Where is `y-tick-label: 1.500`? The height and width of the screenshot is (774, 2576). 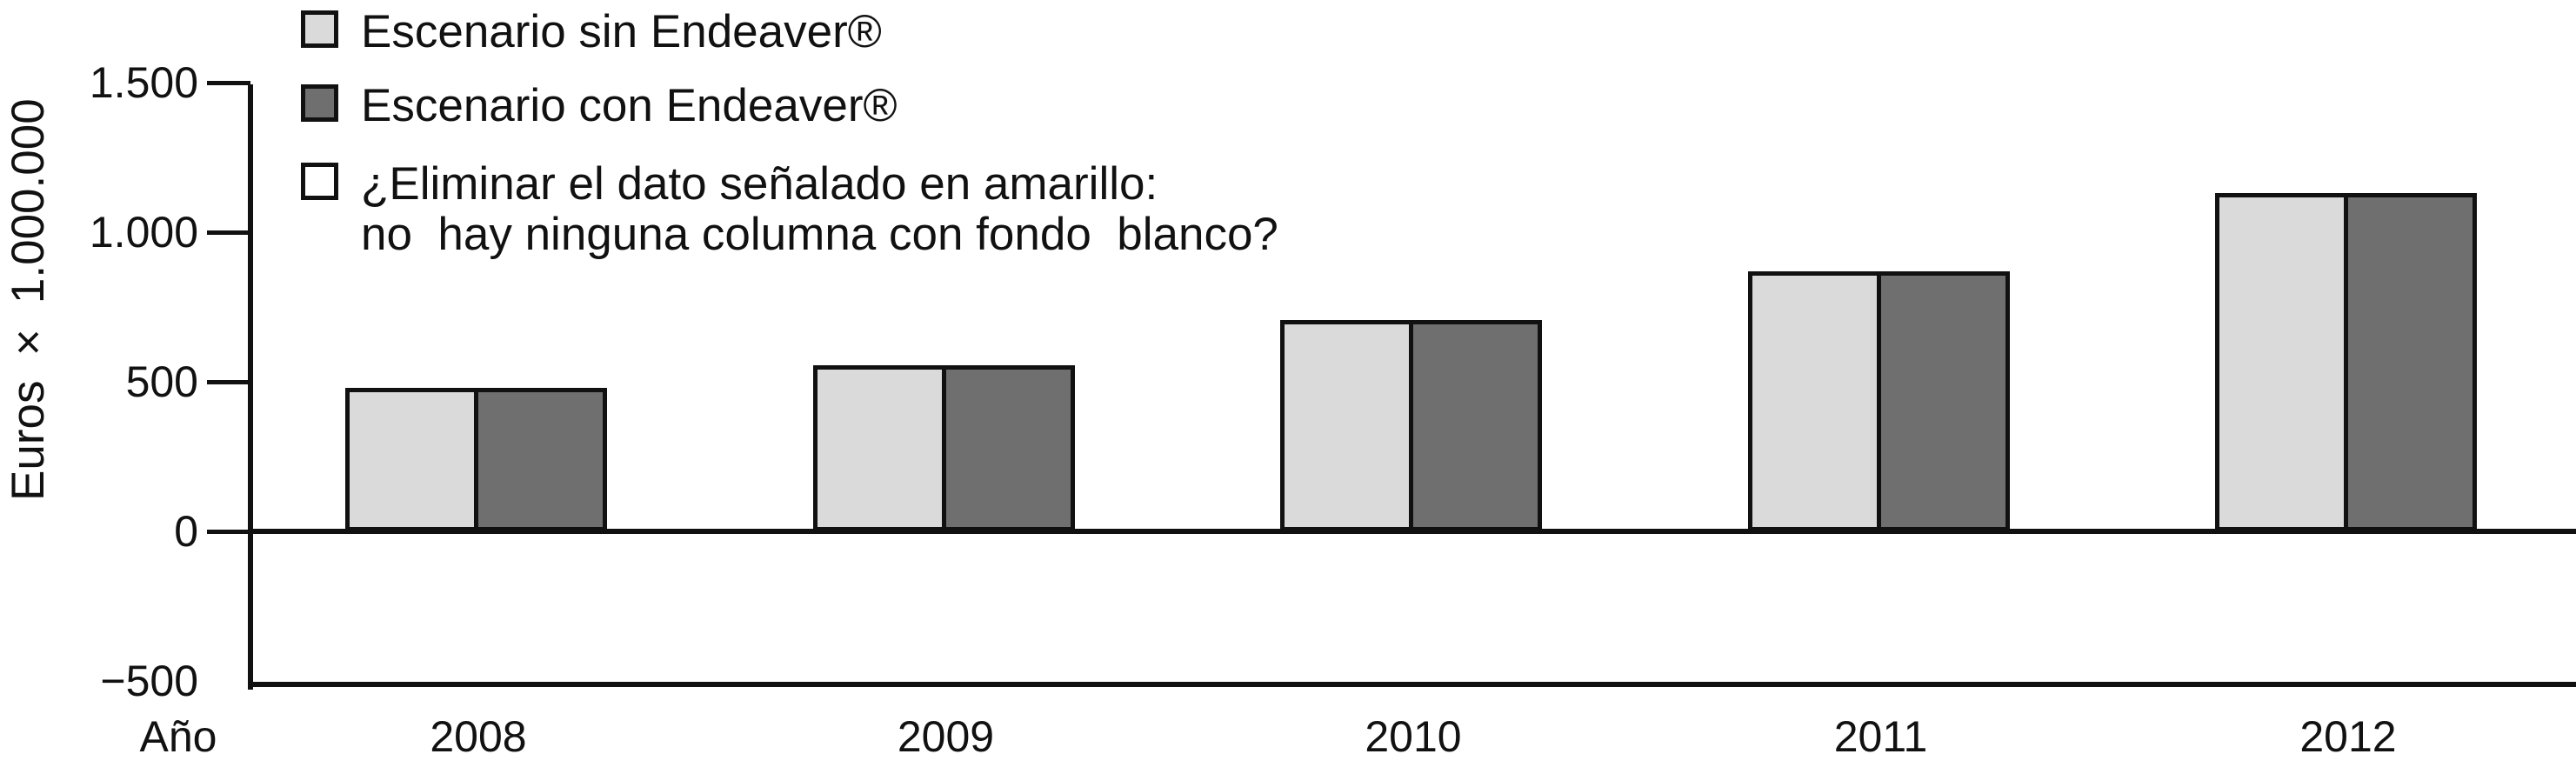
y-tick-label: 1.500 is located at coordinates (143, 82).